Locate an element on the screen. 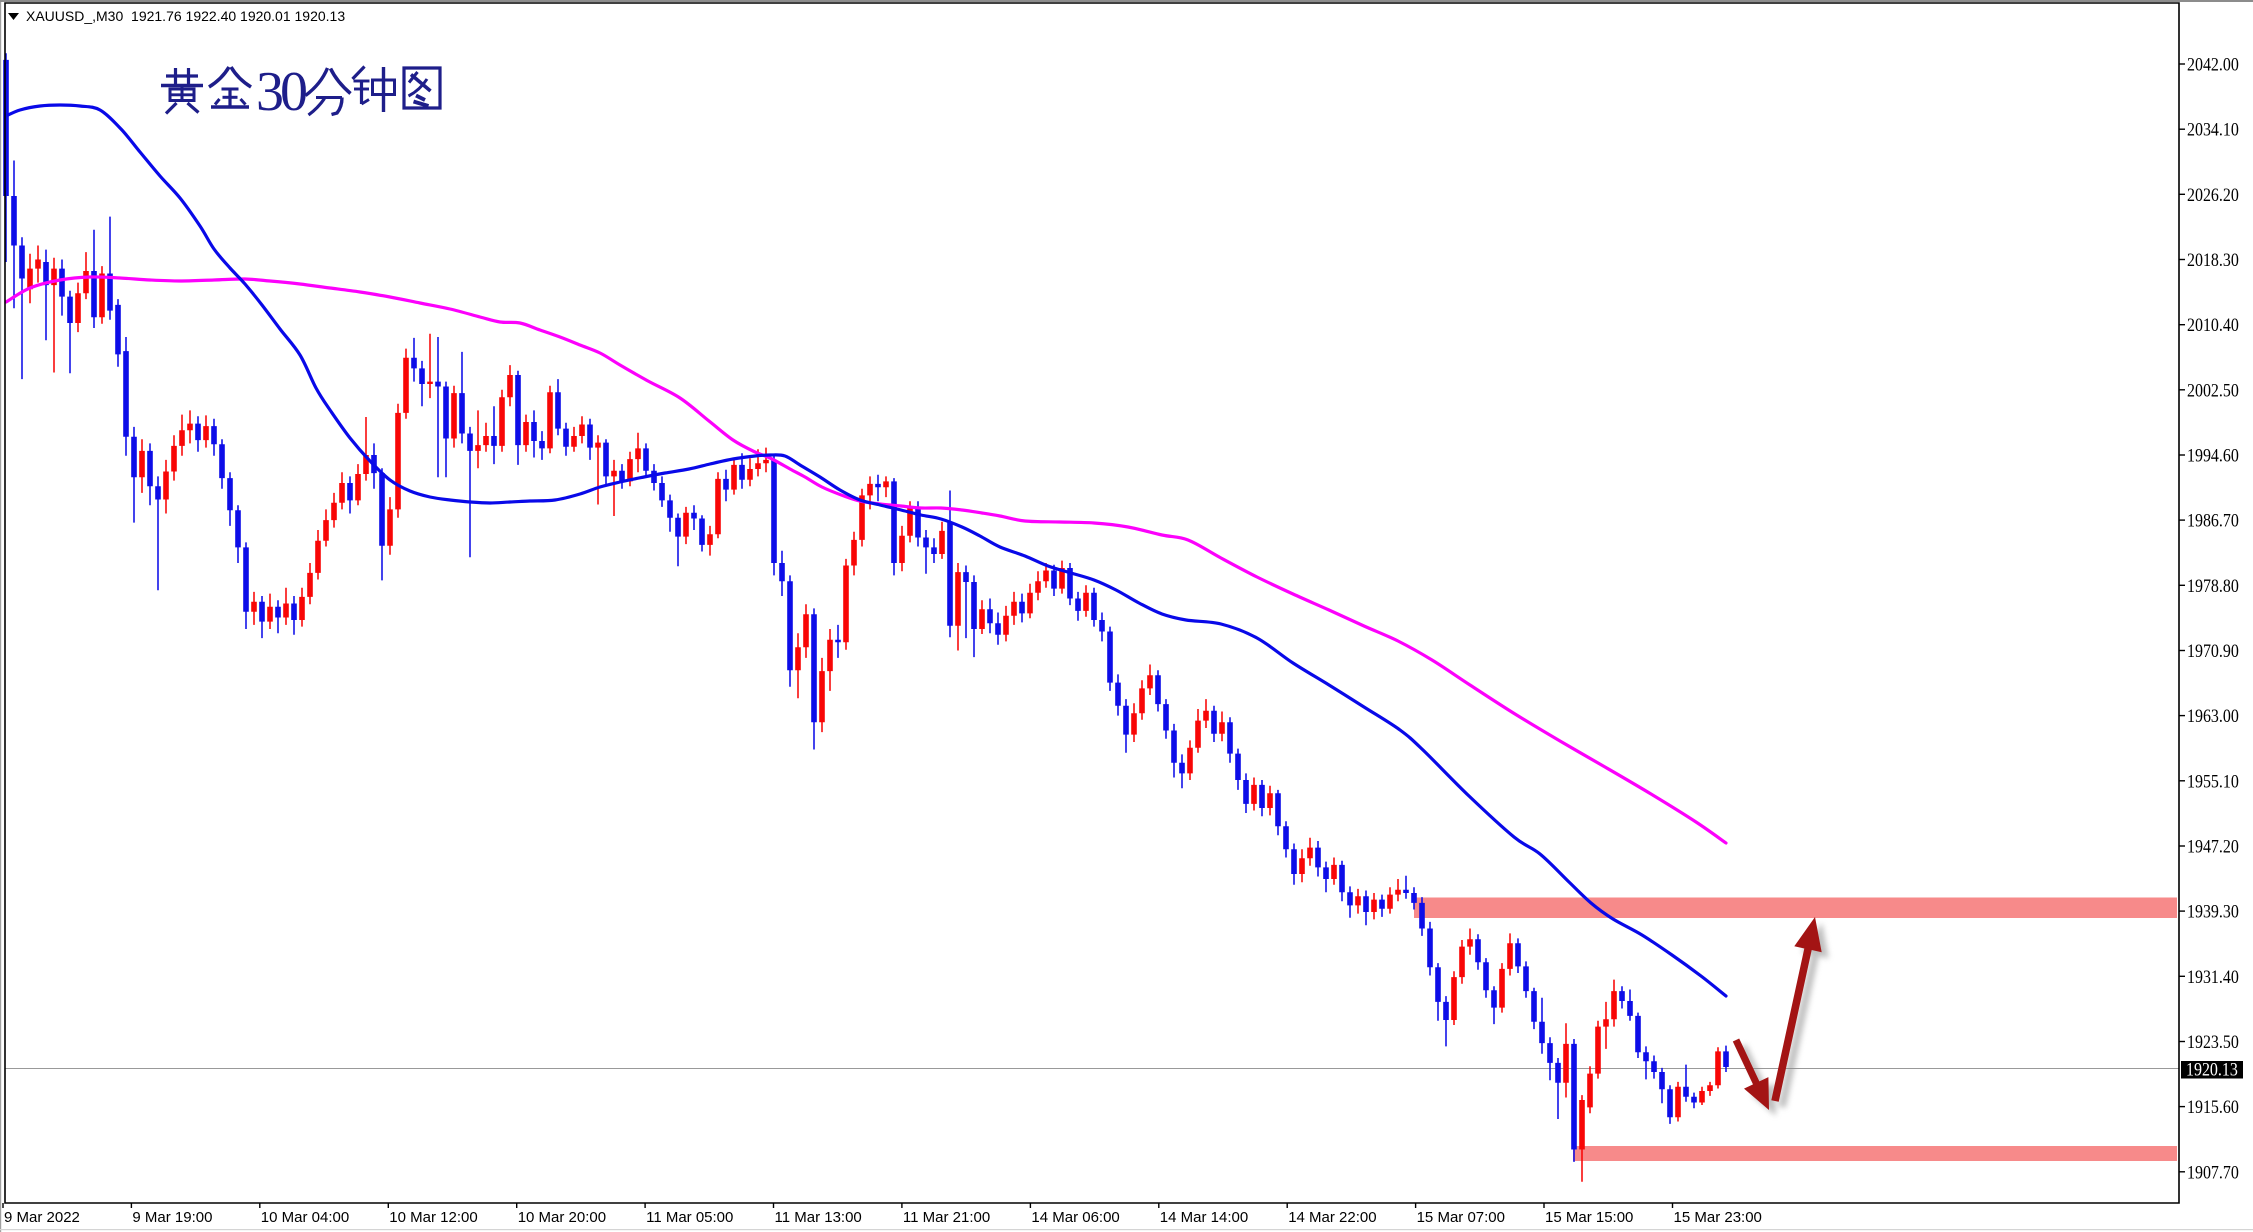  svg-text: 10 Mar 12:00 is located at coordinates (433, 1217).